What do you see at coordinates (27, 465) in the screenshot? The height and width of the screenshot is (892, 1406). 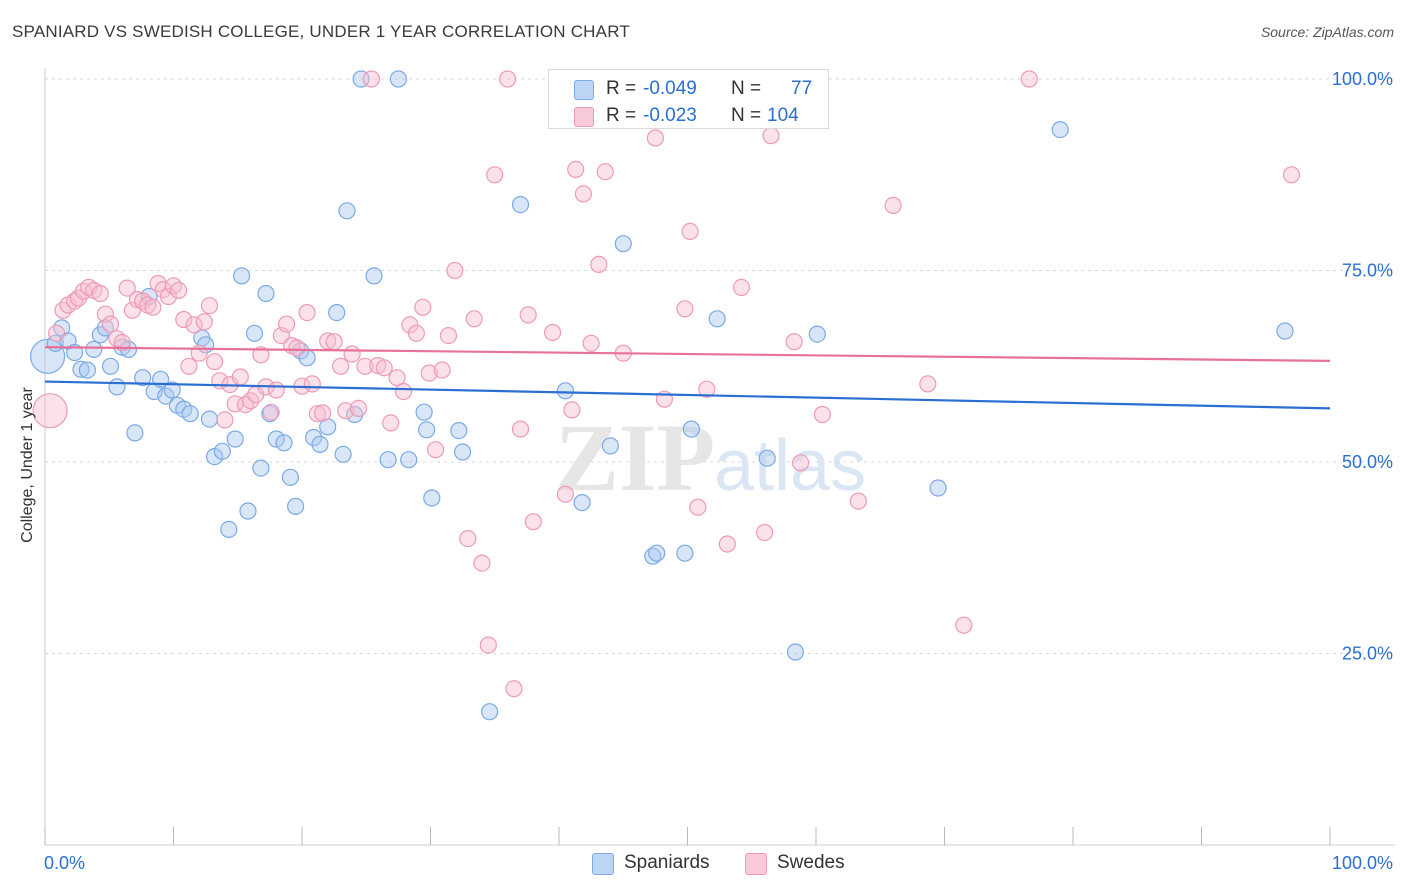 I see `y-axis-label: College, Under 1 year` at bounding box center [27, 465].